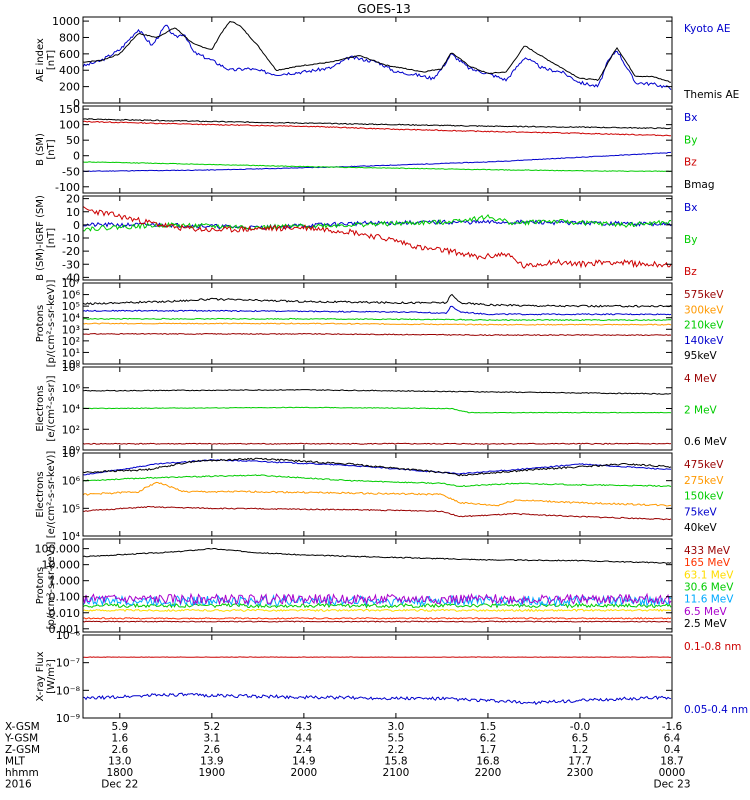 This screenshot has height=800, width=750. Describe the element at coordinates (18, 785) in the screenshot. I see `ephemeris-row-label: 2016` at that location.